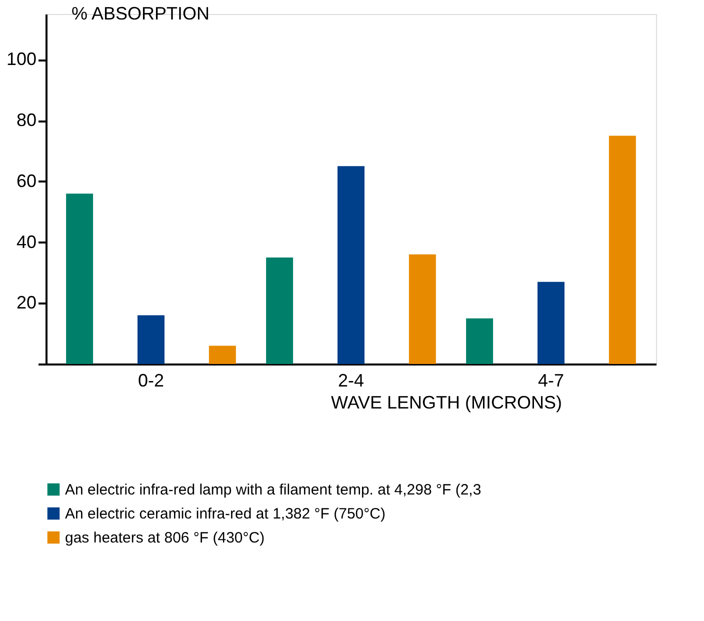 The height and width of the screenshot is (621, 704). I want to click on x-tick-label: 4-7, so click(551, 380).